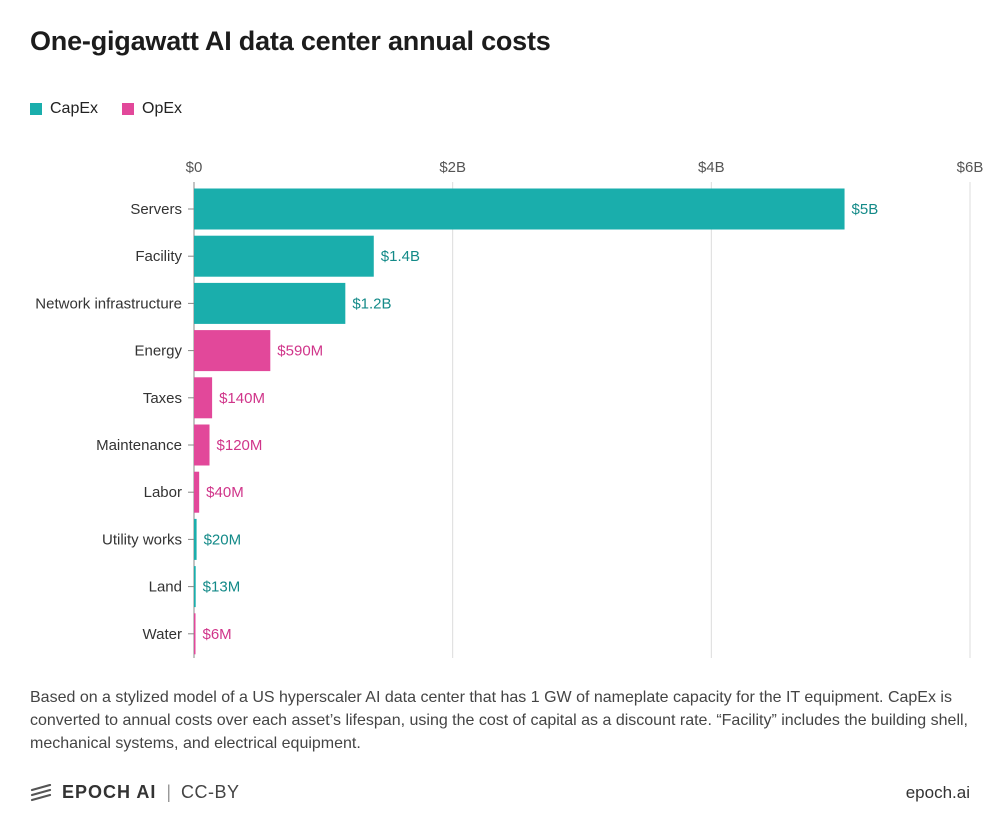  I want to click on value-label-energy: $590M, so click(300, 351).